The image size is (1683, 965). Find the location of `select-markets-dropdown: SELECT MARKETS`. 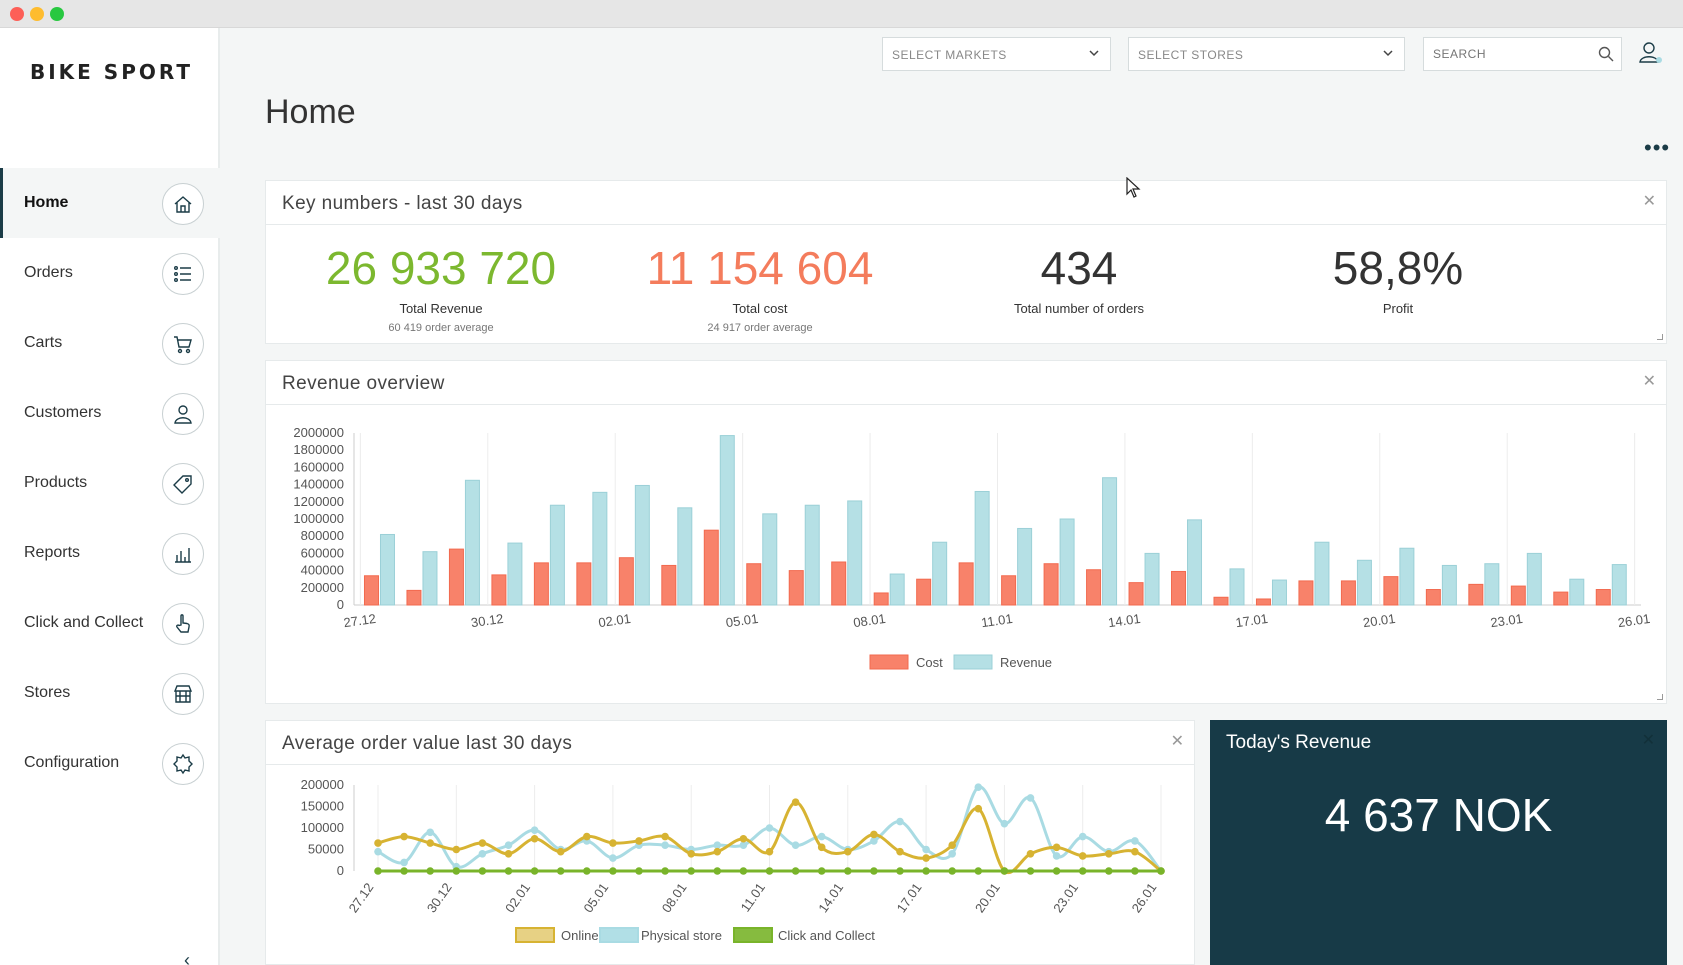

select-markets-dropdown: SELECT MARKETS is located at coordinates (996, 54).